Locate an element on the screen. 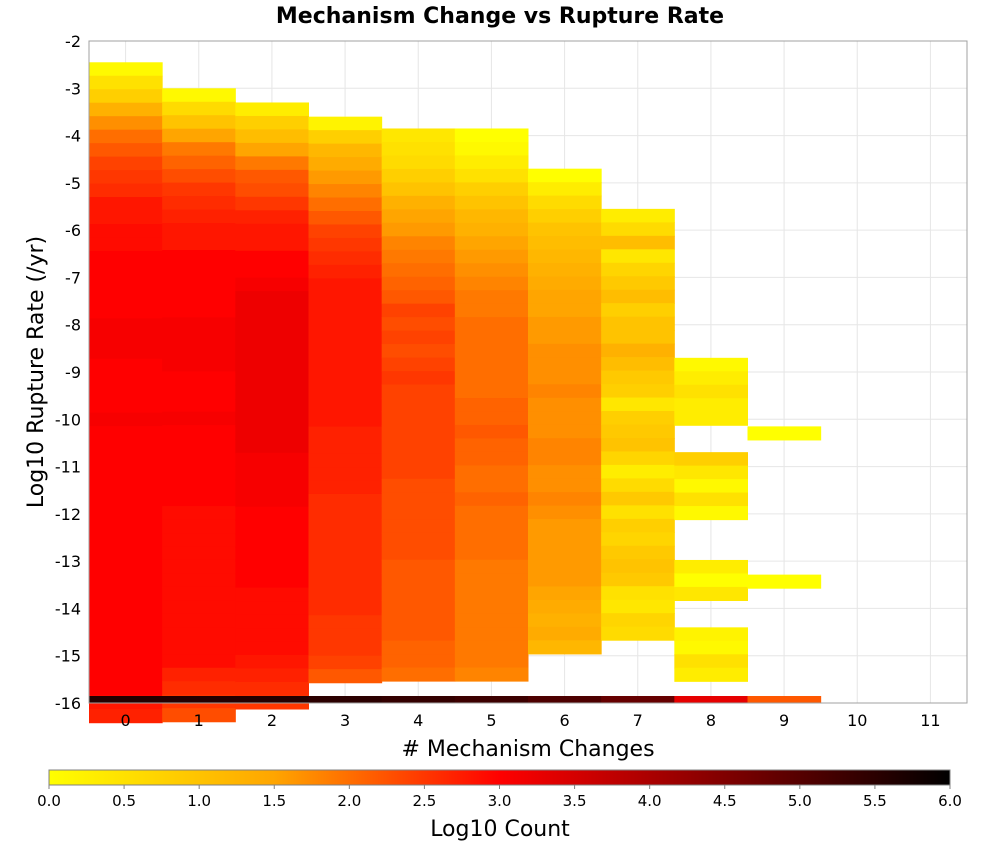 The height and width of the screenshot is (850, 1000). y-tick-label: -8 is located at coordinates (73, 325).